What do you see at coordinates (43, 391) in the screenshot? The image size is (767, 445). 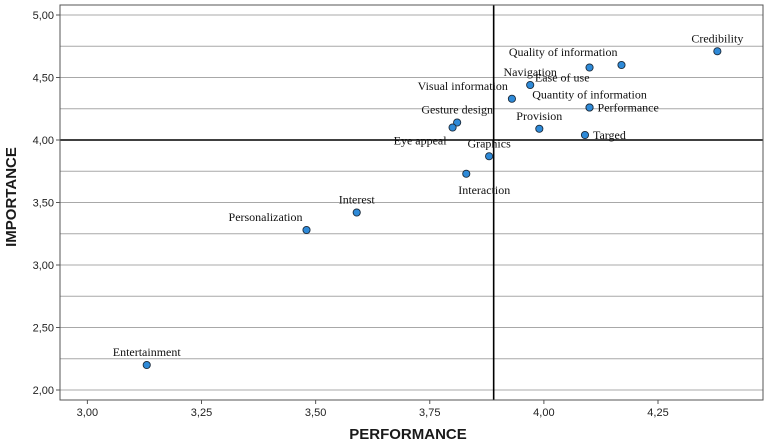 I see `y-tick-label: 2,00` at bounding box center [43, 391].